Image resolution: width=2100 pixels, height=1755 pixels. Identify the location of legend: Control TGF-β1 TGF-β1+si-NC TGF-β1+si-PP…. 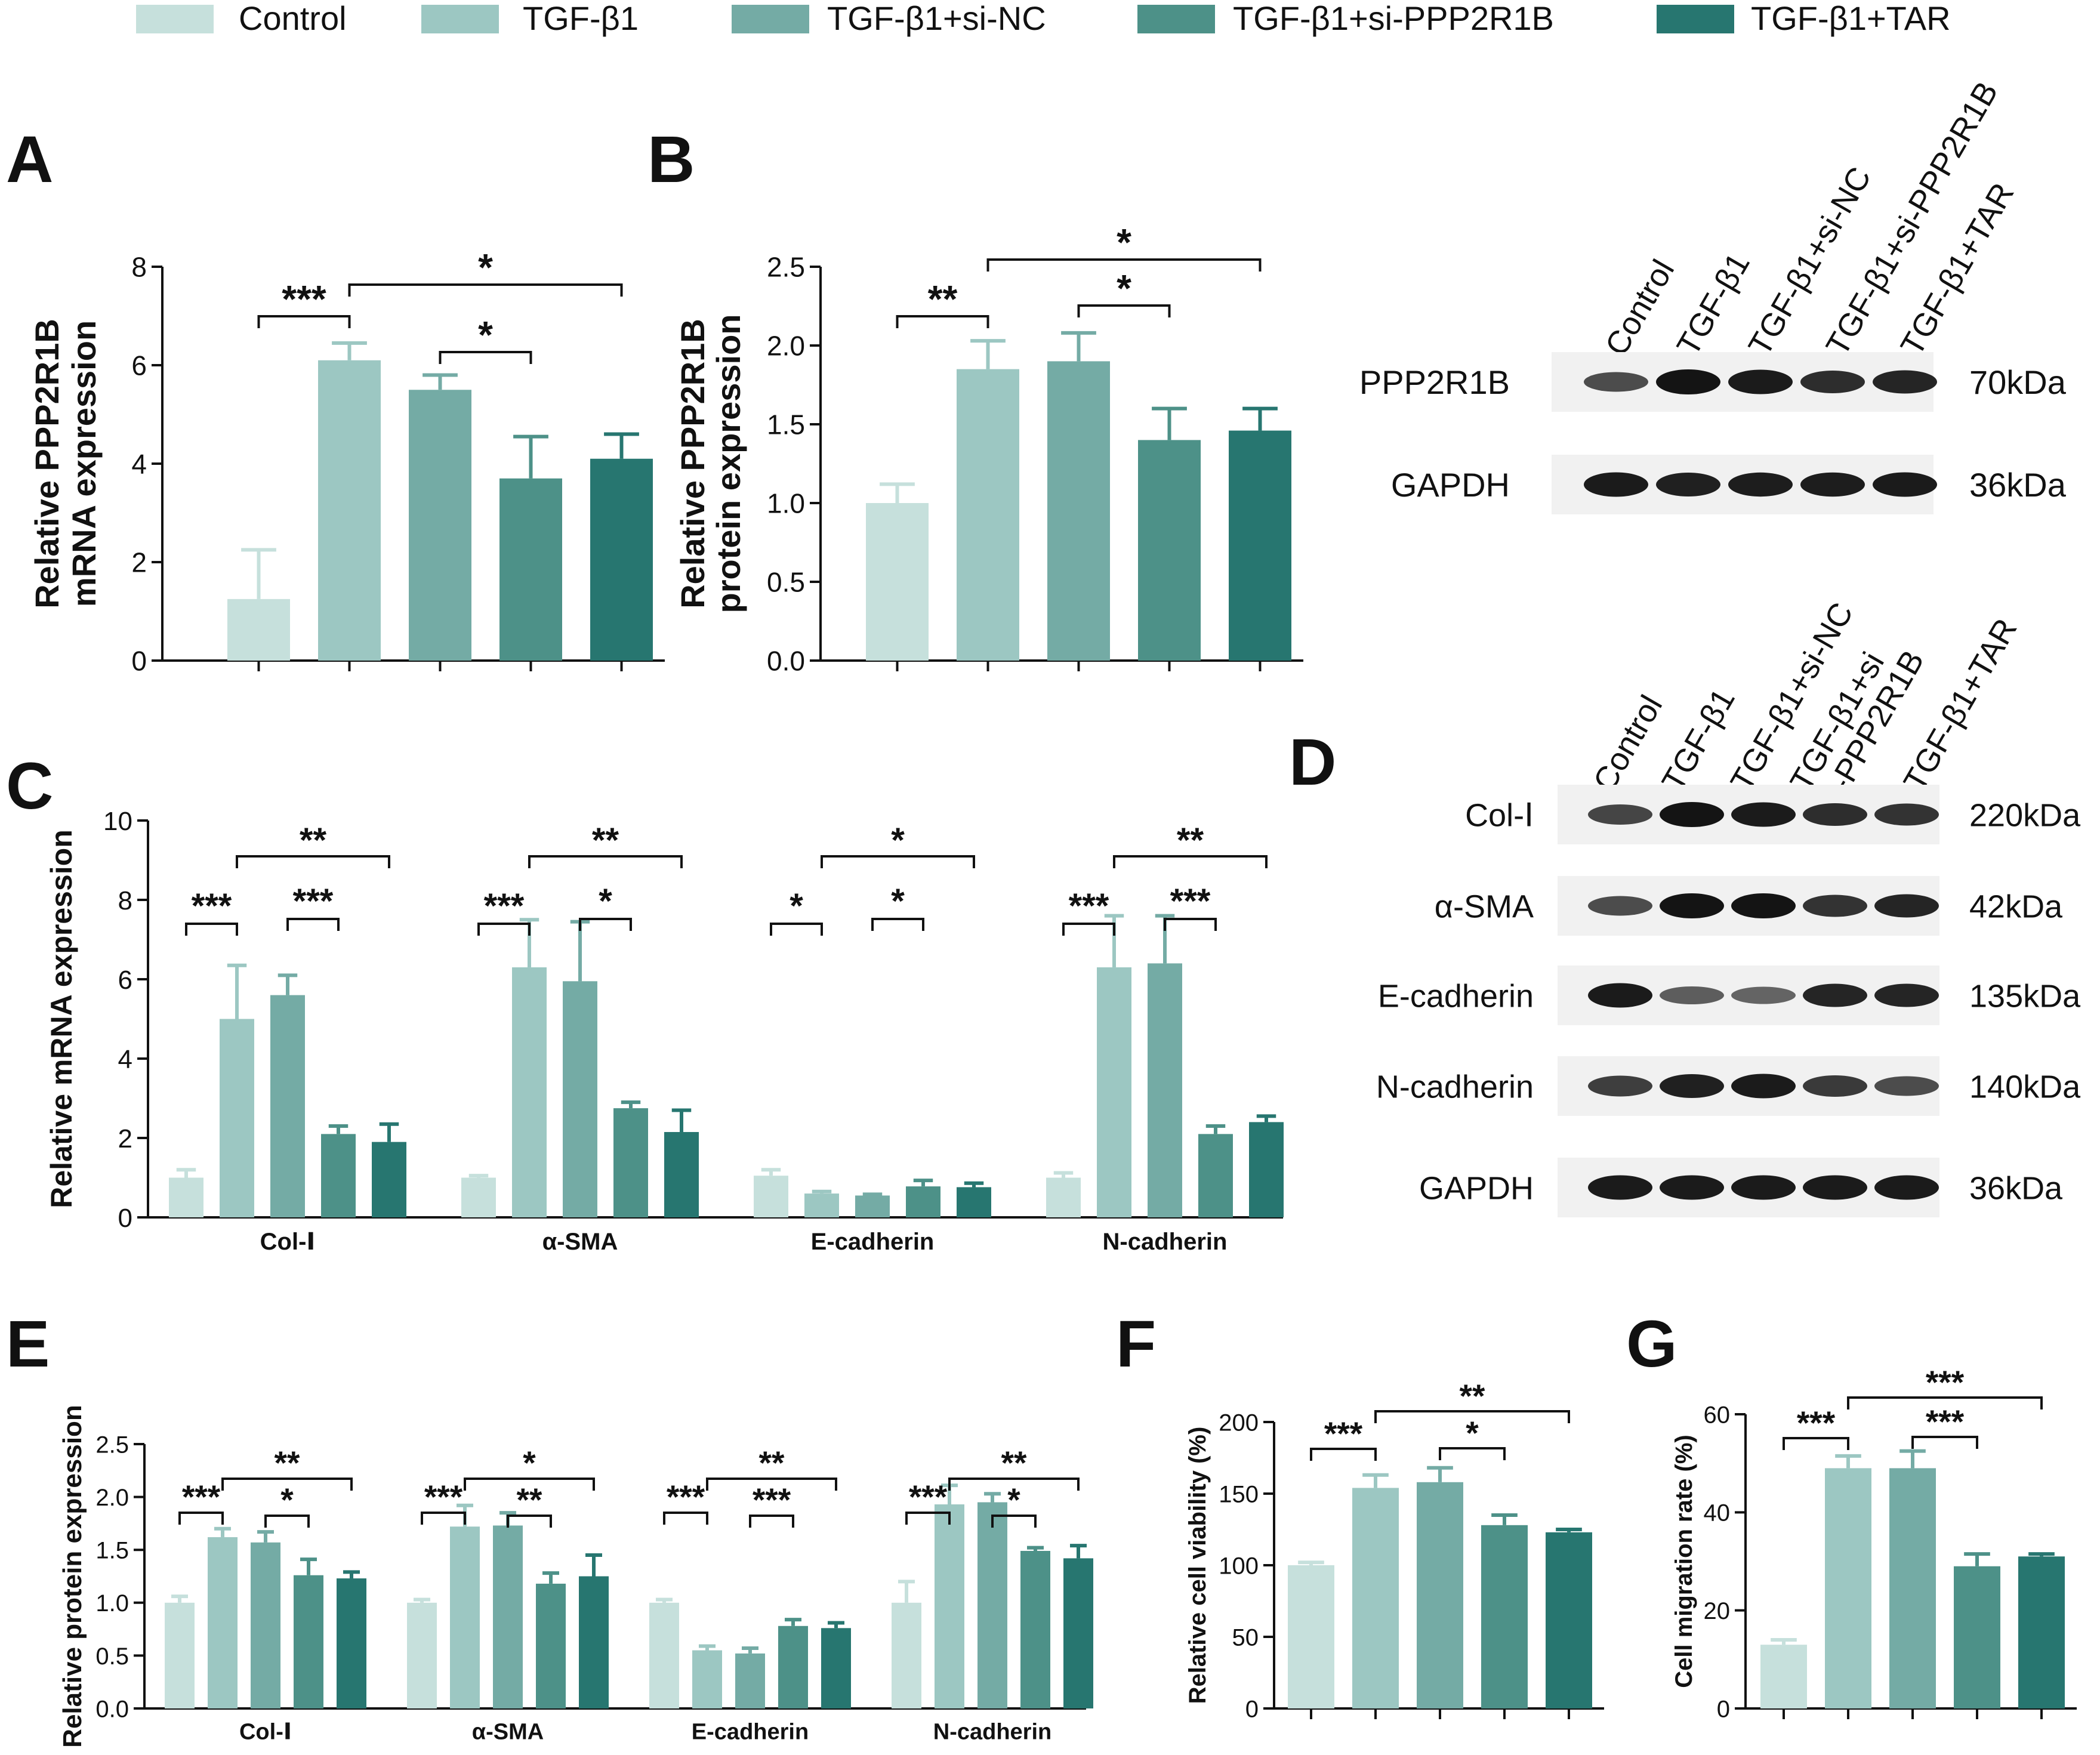
(1043, 18).